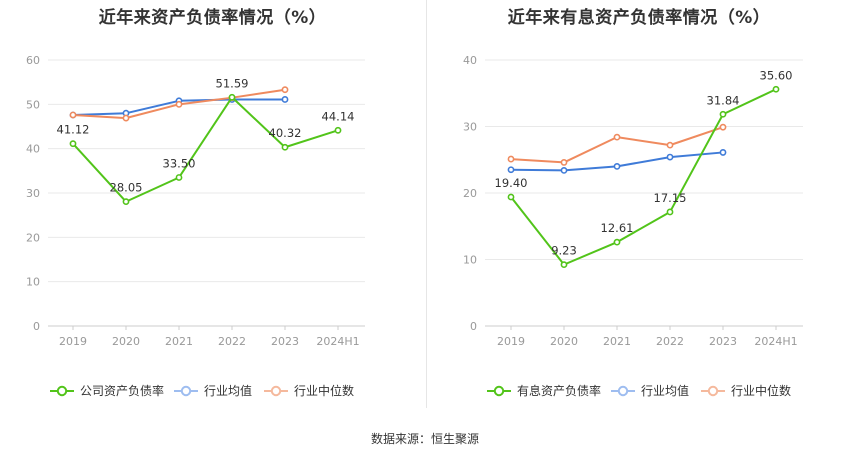  I want to click on legend-label: 有息资产负债率, so click(559, 390).